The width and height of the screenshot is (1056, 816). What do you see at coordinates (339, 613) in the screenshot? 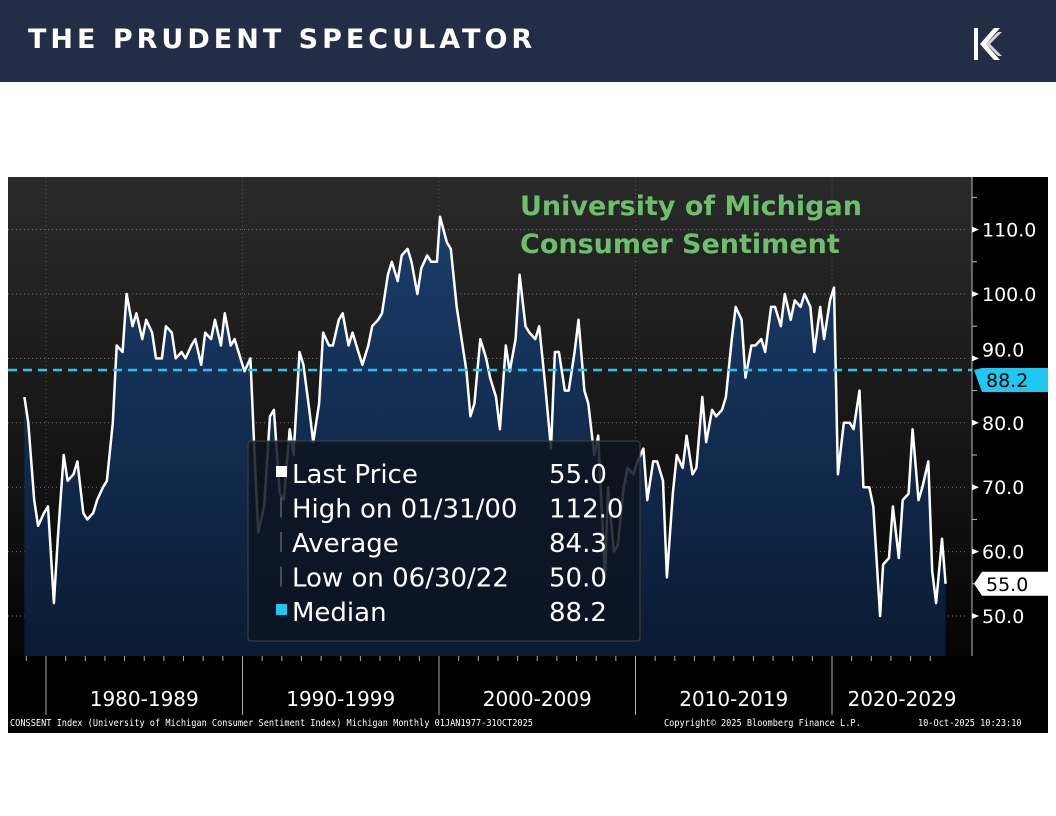
I see `legend-label: Median` at bounding box center [339, 613].